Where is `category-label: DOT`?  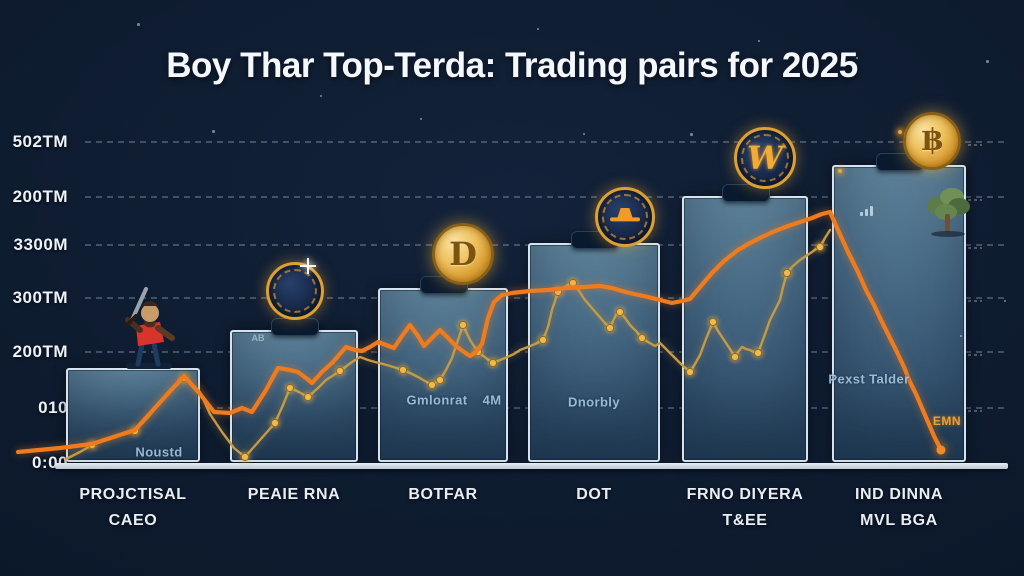 category-label: DOT is located at coordinates (594, 495).